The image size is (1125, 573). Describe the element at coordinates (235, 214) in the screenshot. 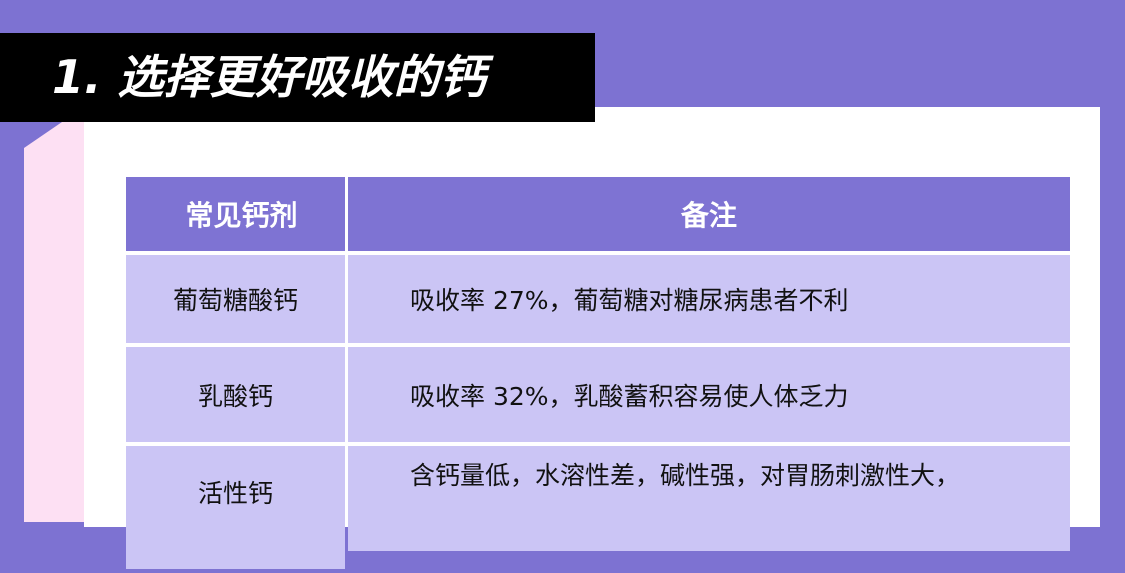

I see `header-calcium-type: 常见钙剂` at that location.